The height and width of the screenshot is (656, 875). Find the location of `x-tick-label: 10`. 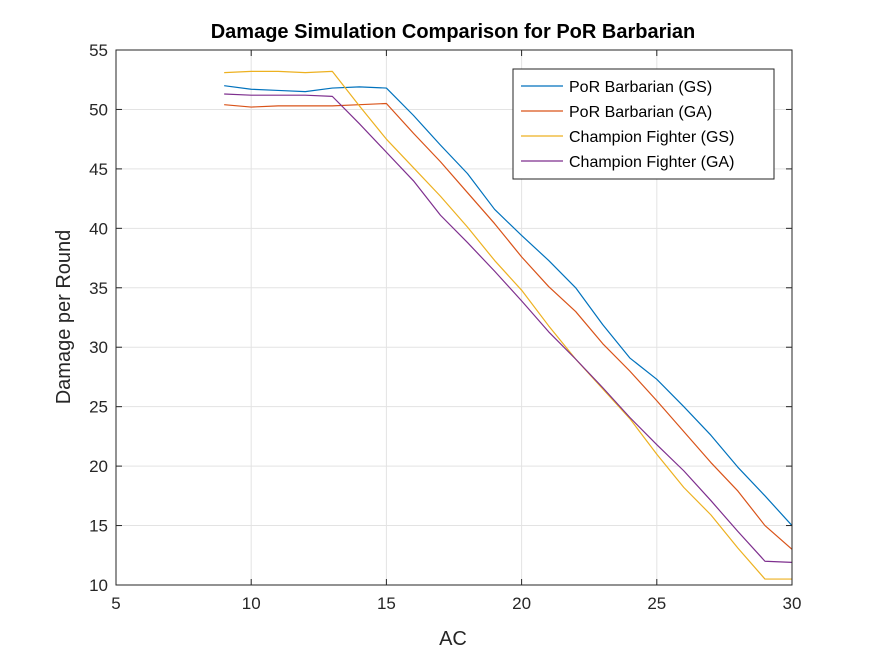

x-tick-label: 10 is located at coordinates (251, 603).